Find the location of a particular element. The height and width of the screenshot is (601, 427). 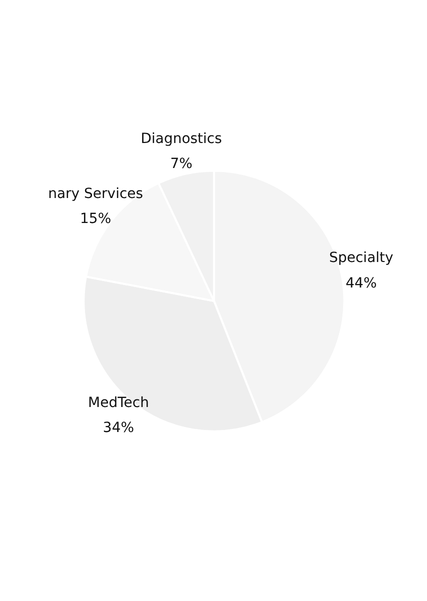

data-label: 34% is located at coordinates (118, 428).